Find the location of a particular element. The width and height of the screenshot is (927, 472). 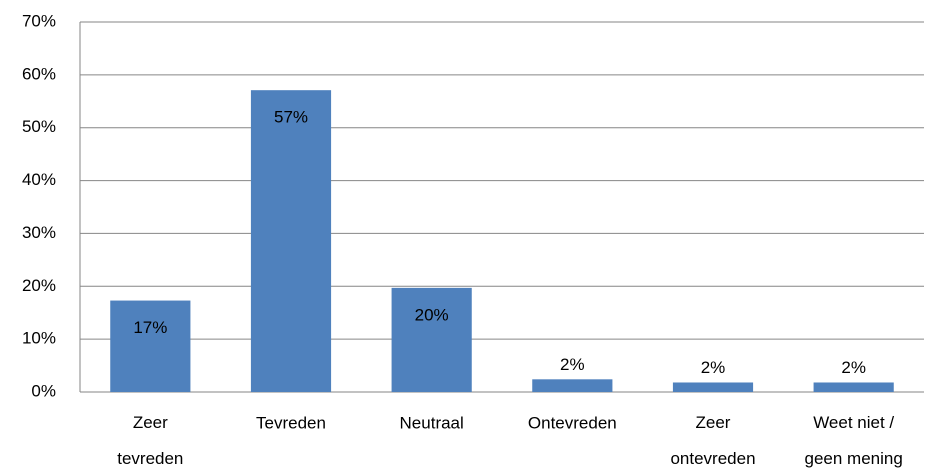

x-tick-label: Zeer tevreden is located at coordinates (150, 440).